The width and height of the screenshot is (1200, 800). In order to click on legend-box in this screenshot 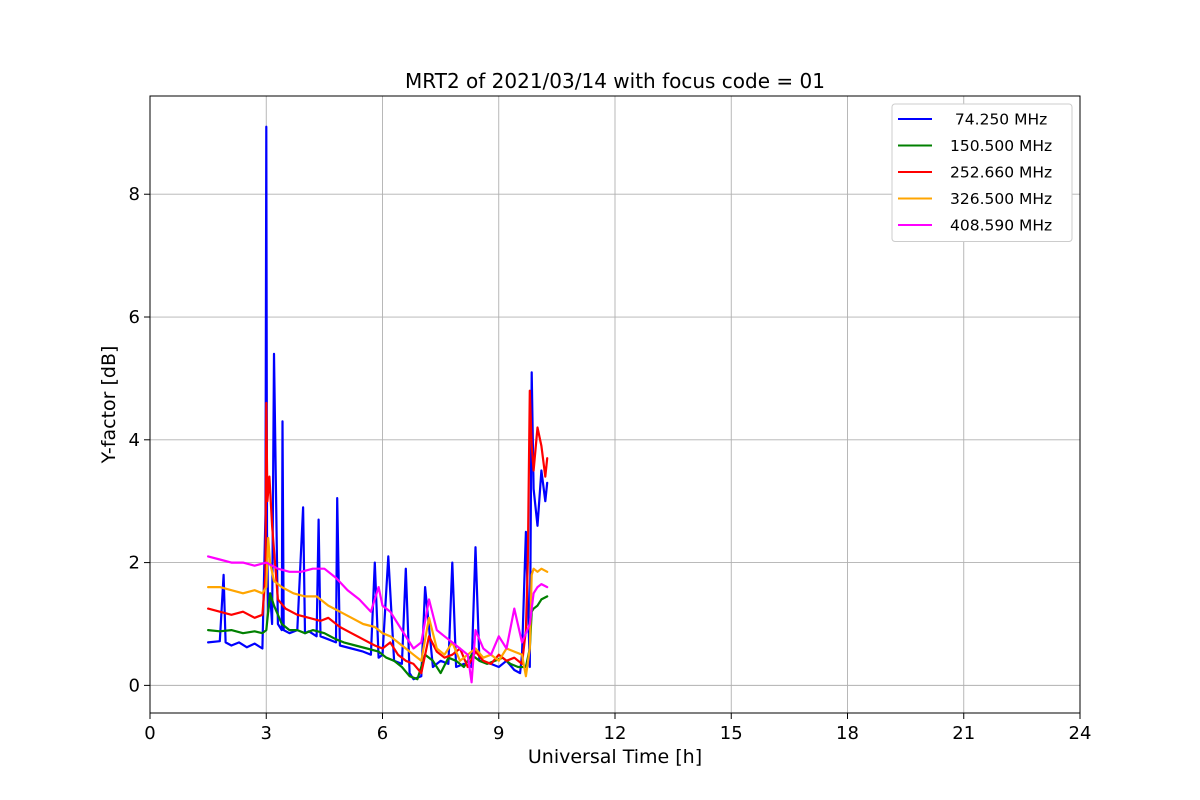, I will do `click(982, 172)`.